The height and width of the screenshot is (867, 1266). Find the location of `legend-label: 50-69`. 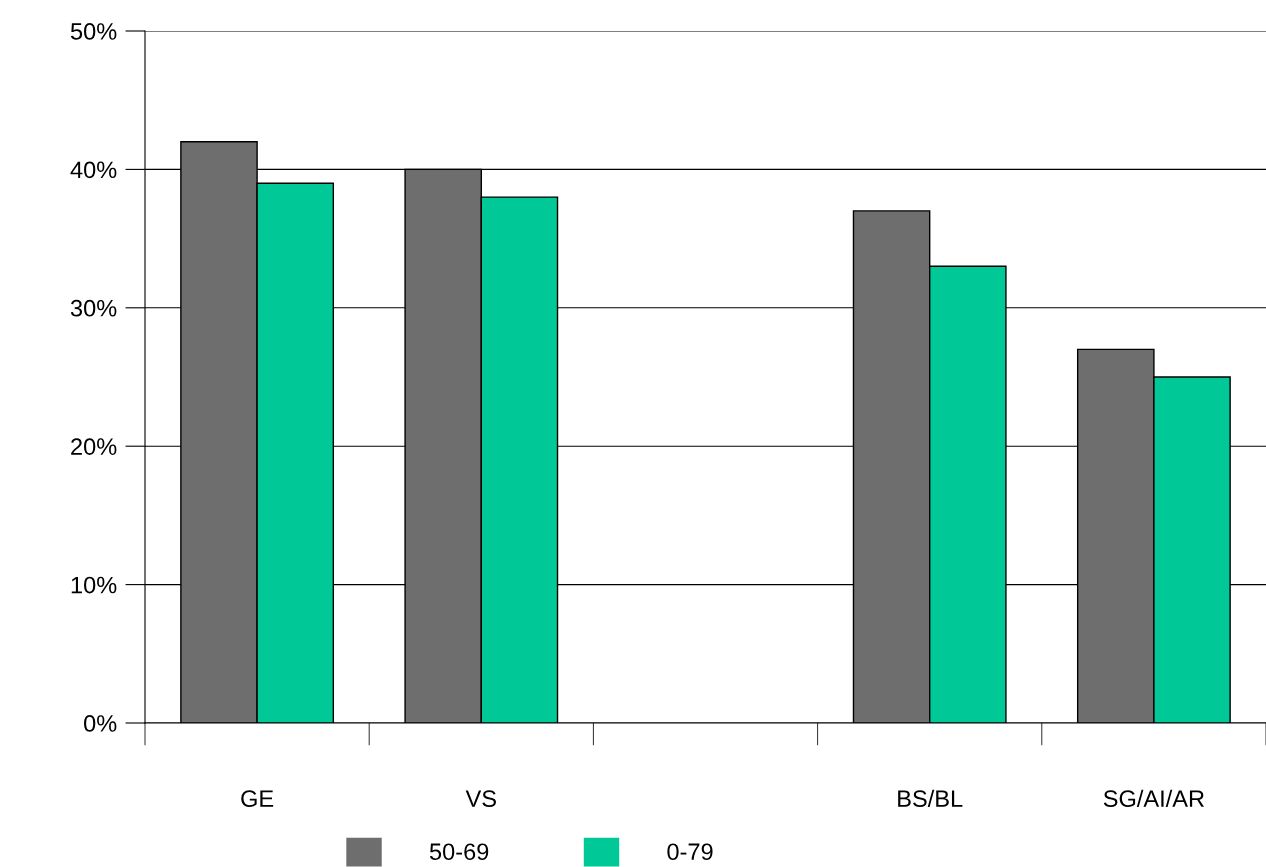

legend-label: 50-69 is located at coordinates (459, 852).